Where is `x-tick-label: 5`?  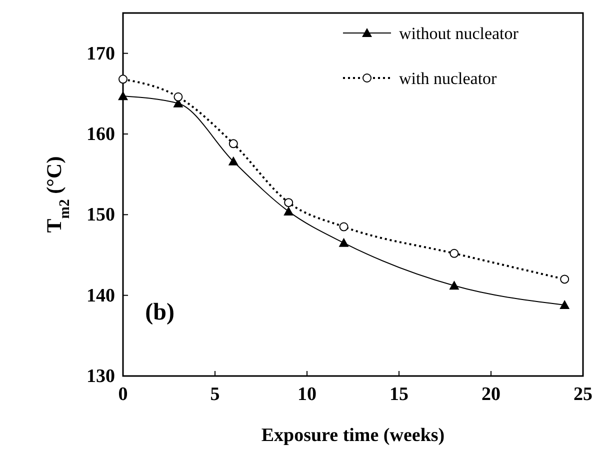
x-tick-label: 5 is located at coordinates (215, 394).